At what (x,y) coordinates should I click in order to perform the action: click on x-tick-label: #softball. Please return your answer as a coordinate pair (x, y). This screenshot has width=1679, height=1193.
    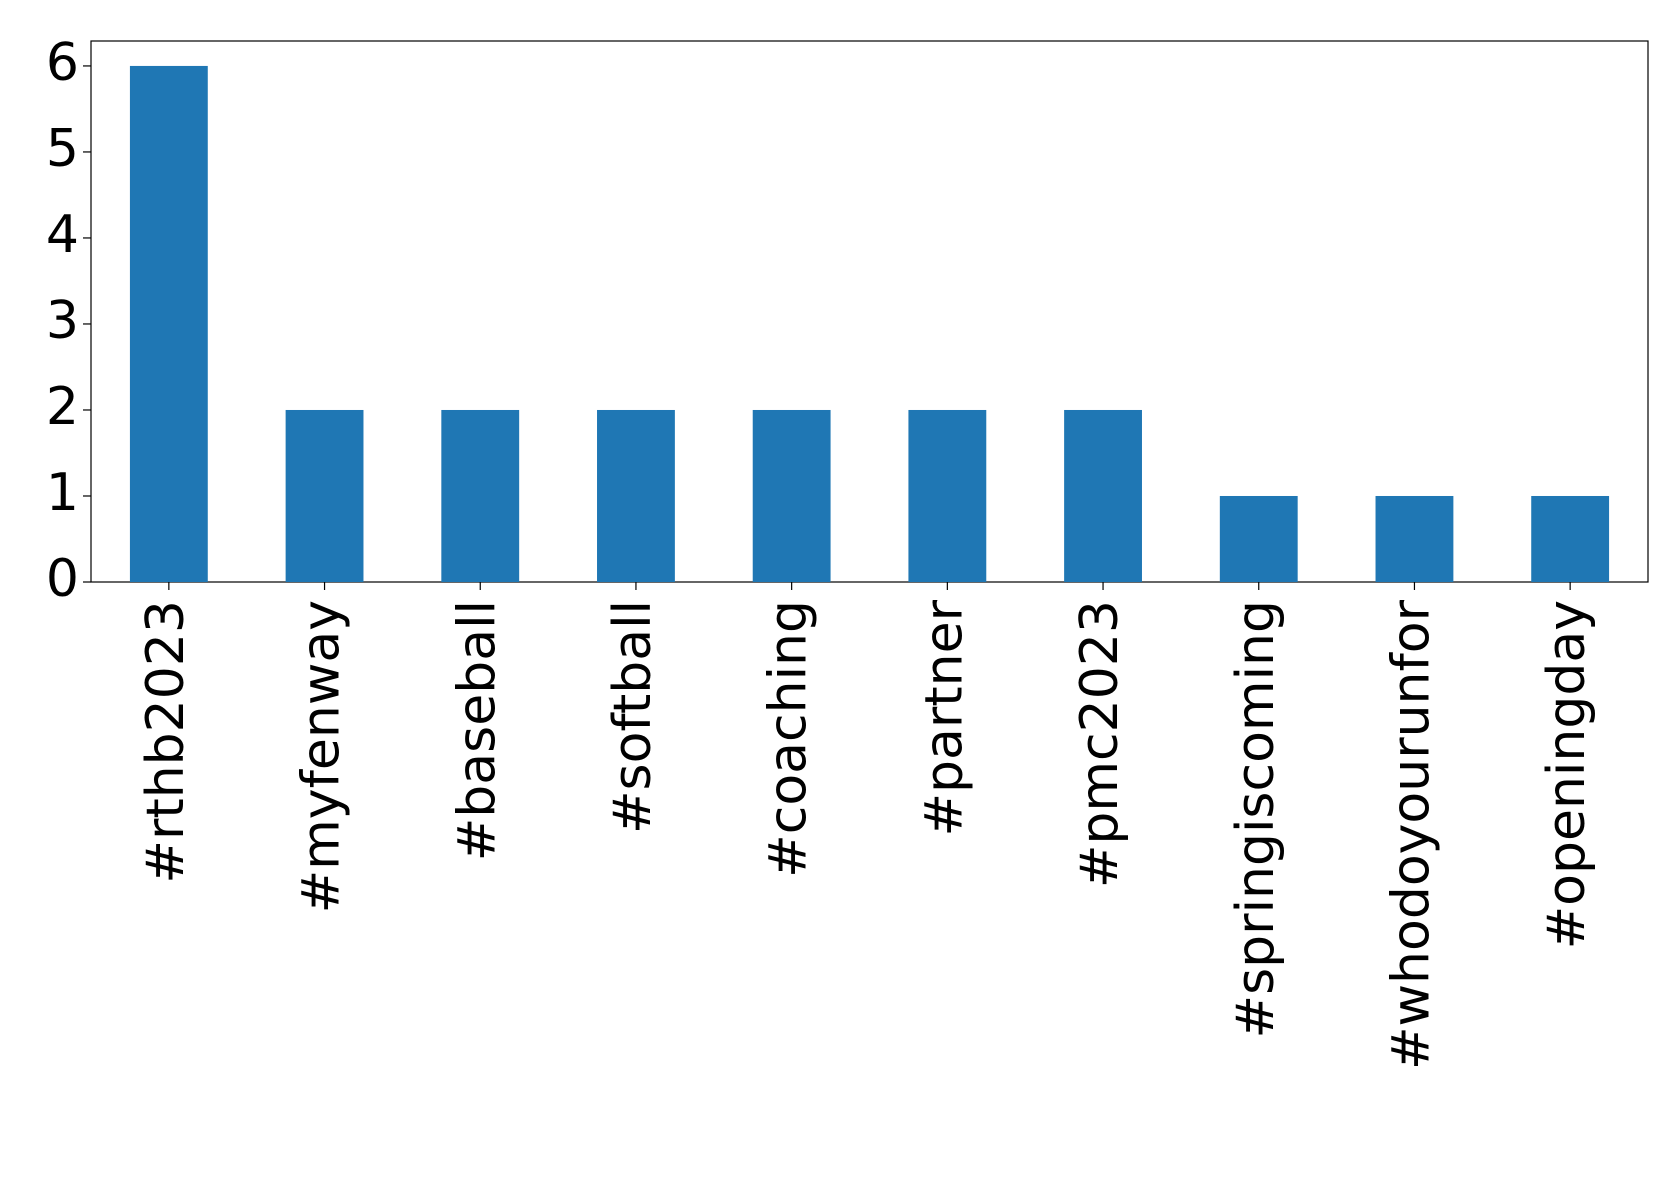
    Looking at the image, I should click on (633, 717).